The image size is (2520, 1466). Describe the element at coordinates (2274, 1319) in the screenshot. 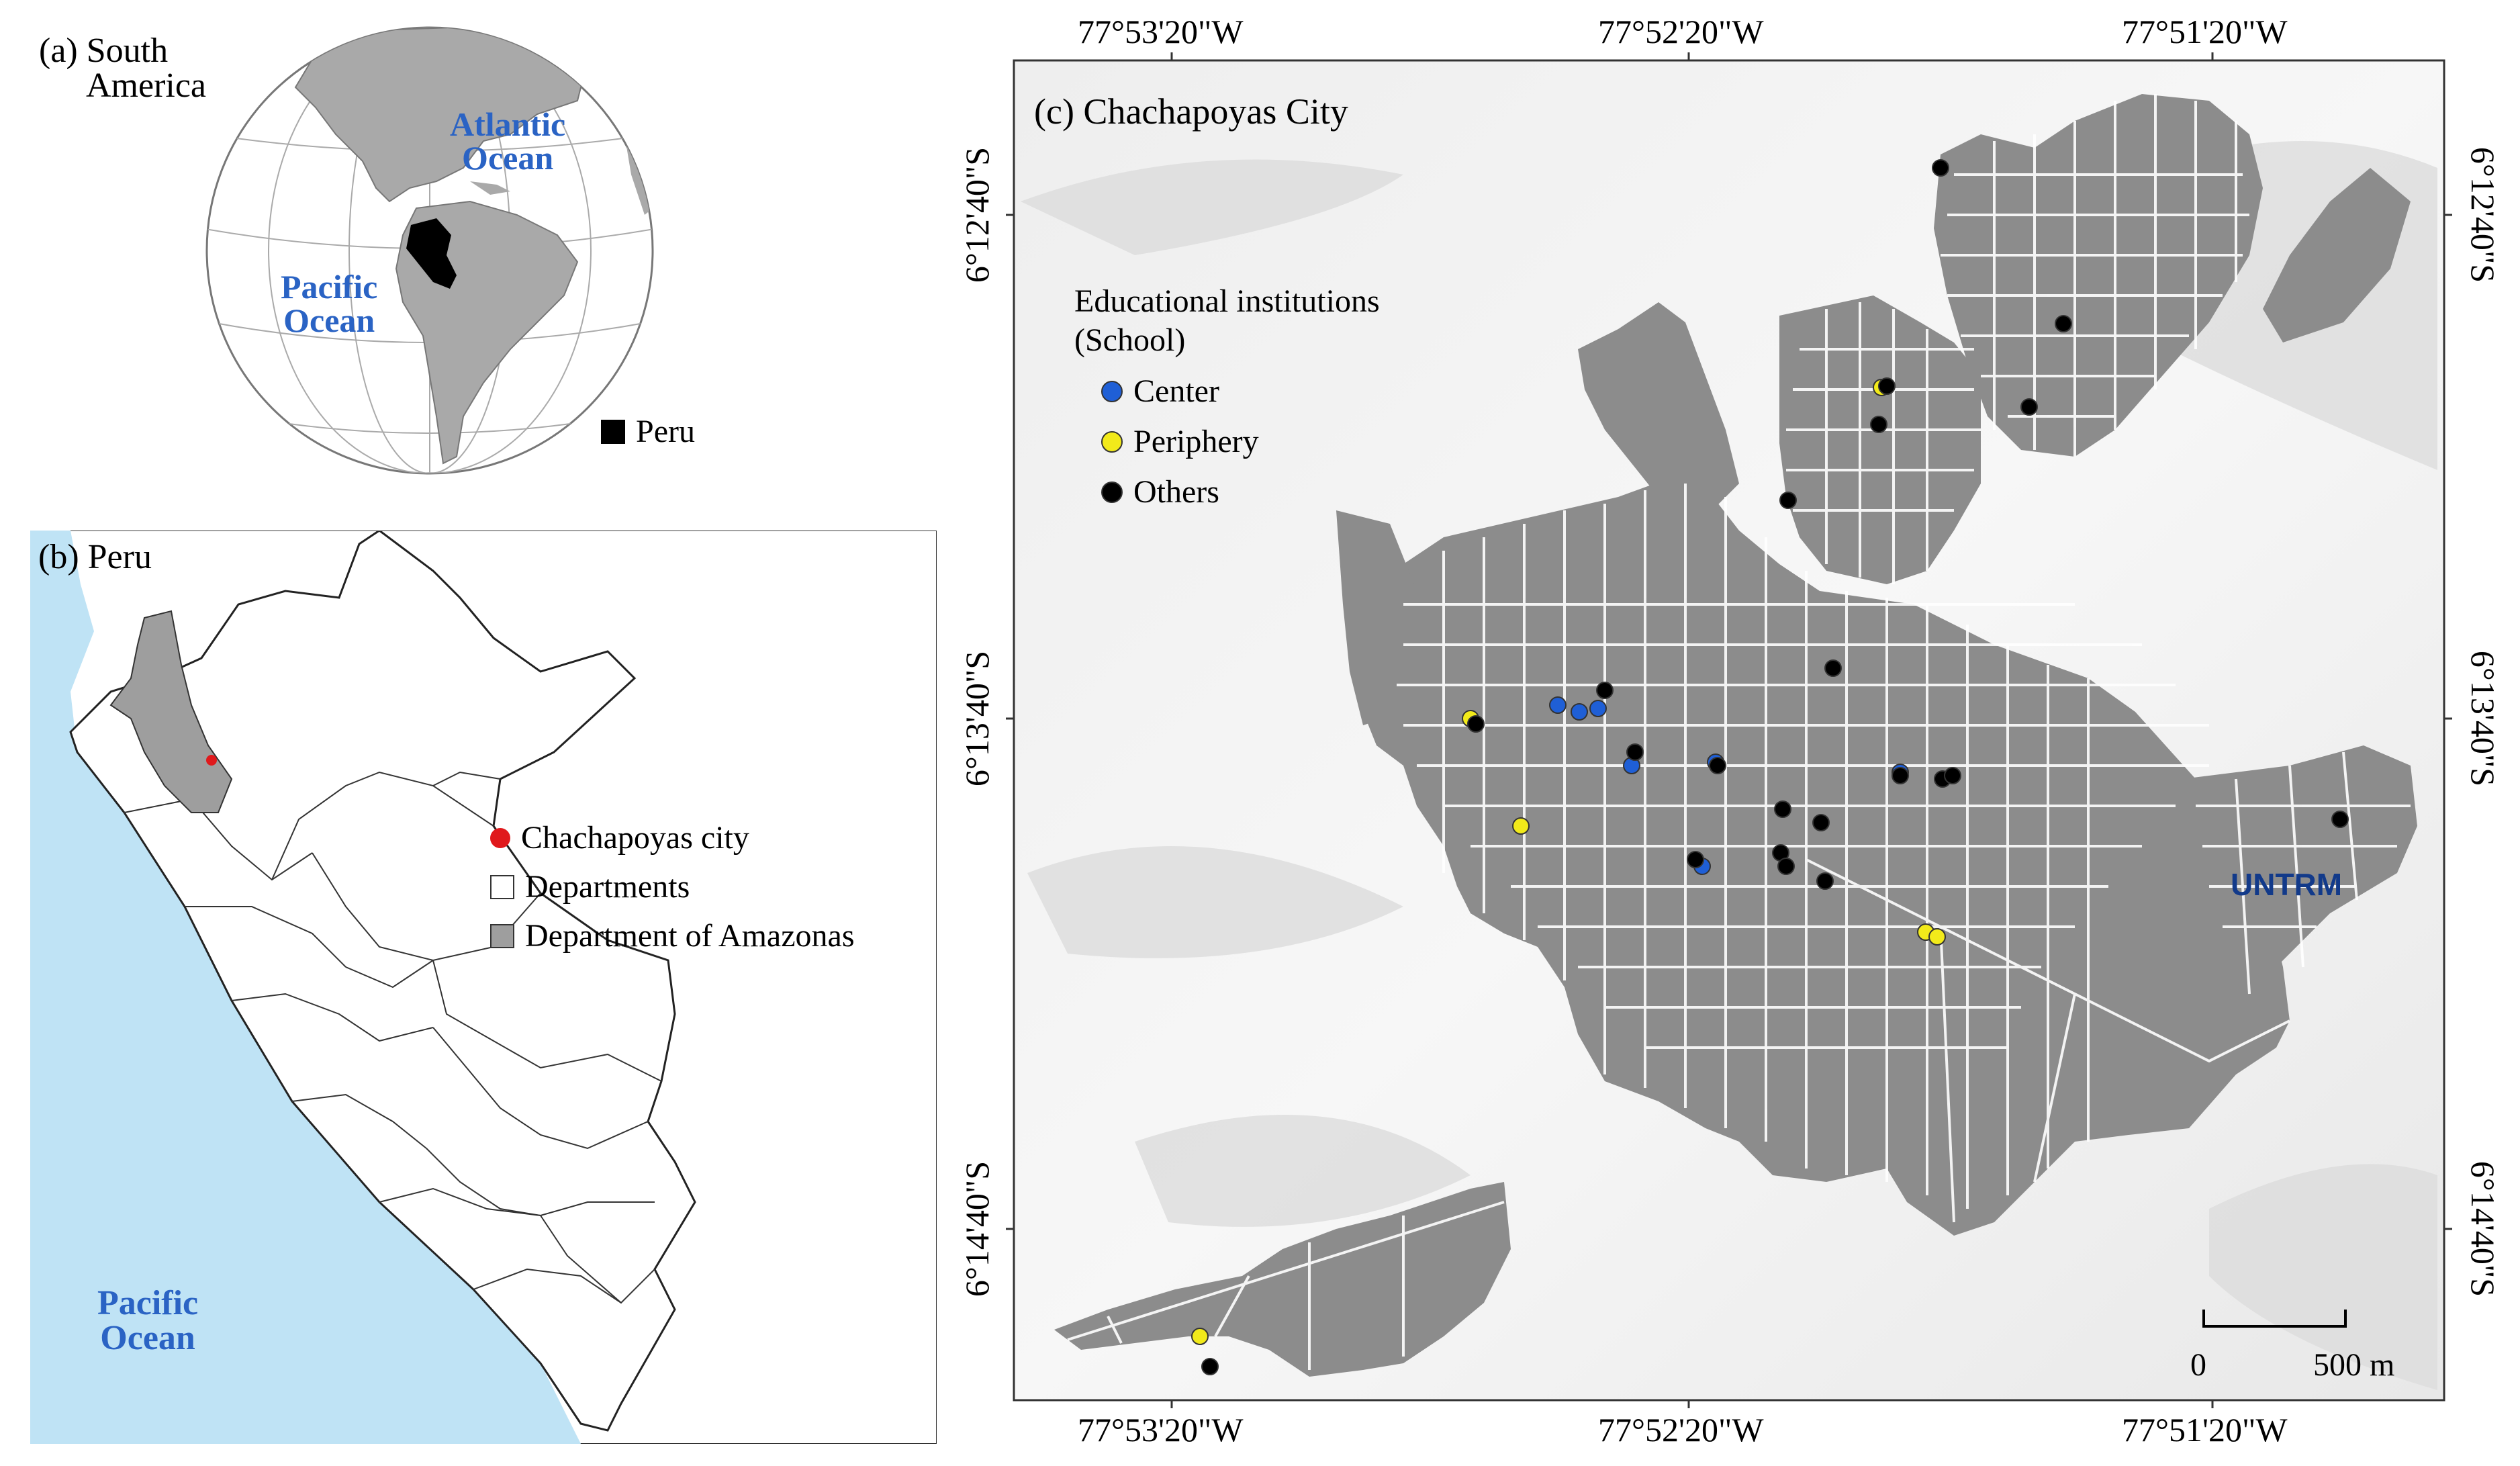

I see `scale-bar` at that location.